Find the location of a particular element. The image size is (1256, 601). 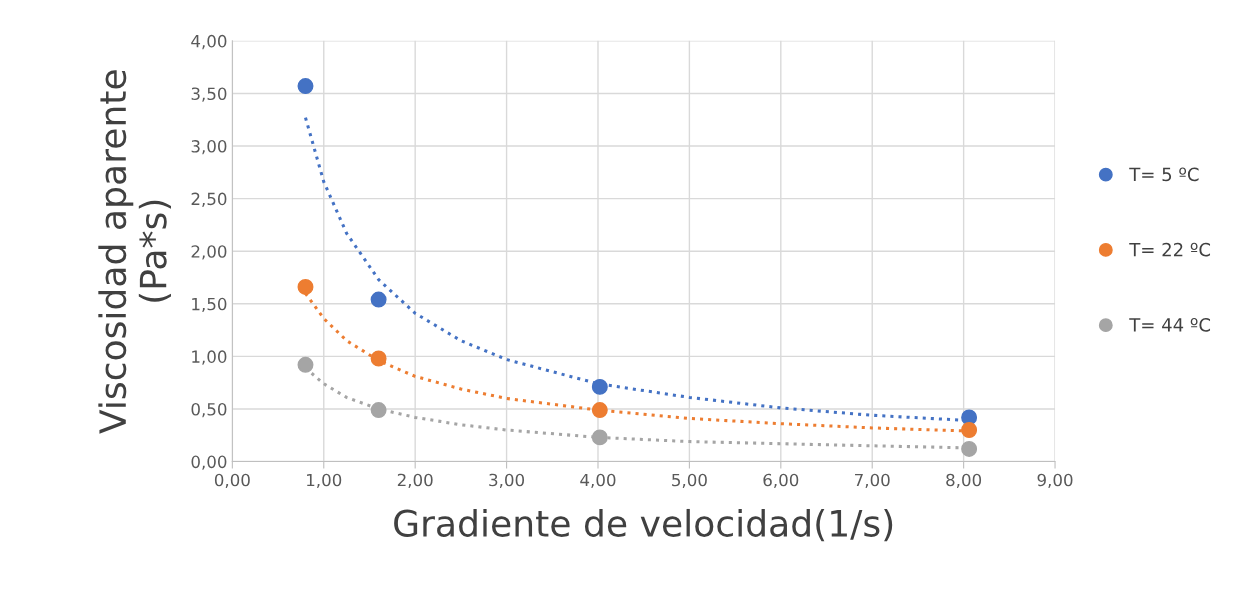

x-tick-label: 5,00 is located at coordinates (689, 480).